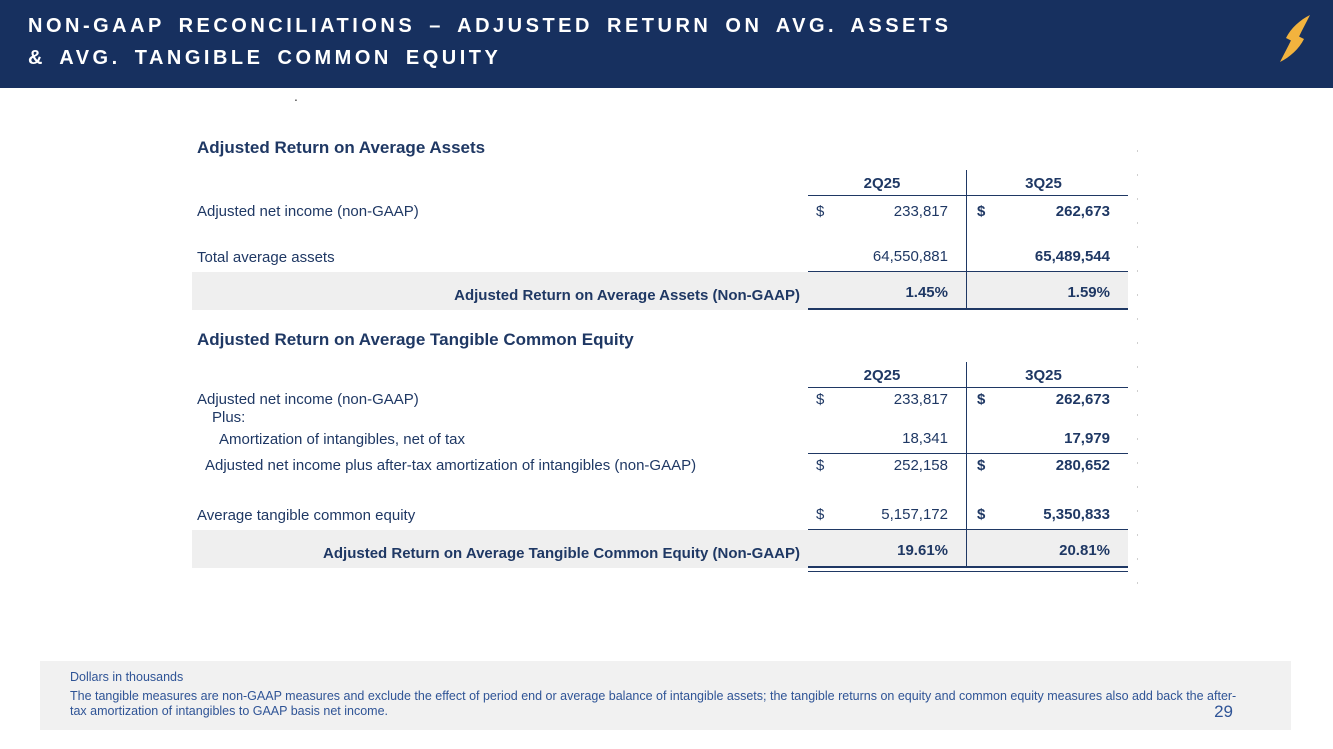 The image size is (1333, 749). Describe the element at coordinates (1137, 367) in the screenshot. I see `faint-gridline-dots` at that location.